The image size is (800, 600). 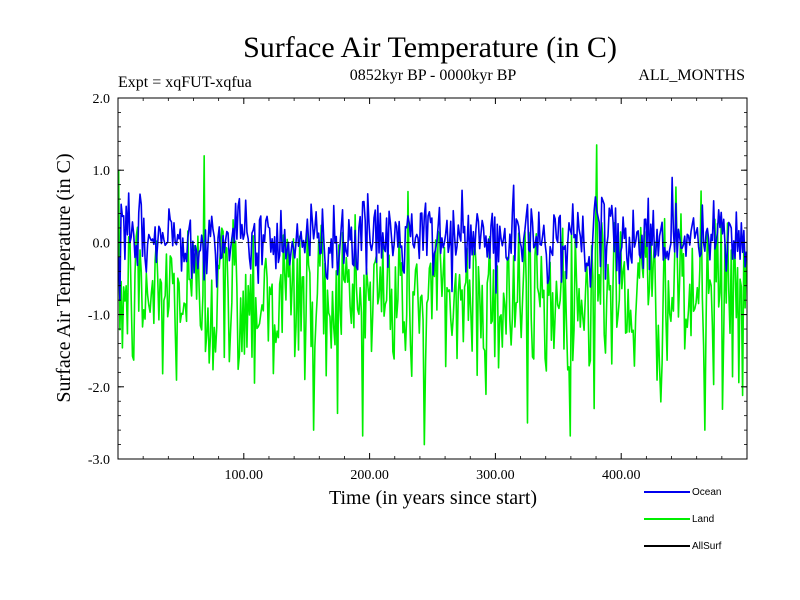 I want to click on x-tick-label: 300.00, so click(x=495, y=475).